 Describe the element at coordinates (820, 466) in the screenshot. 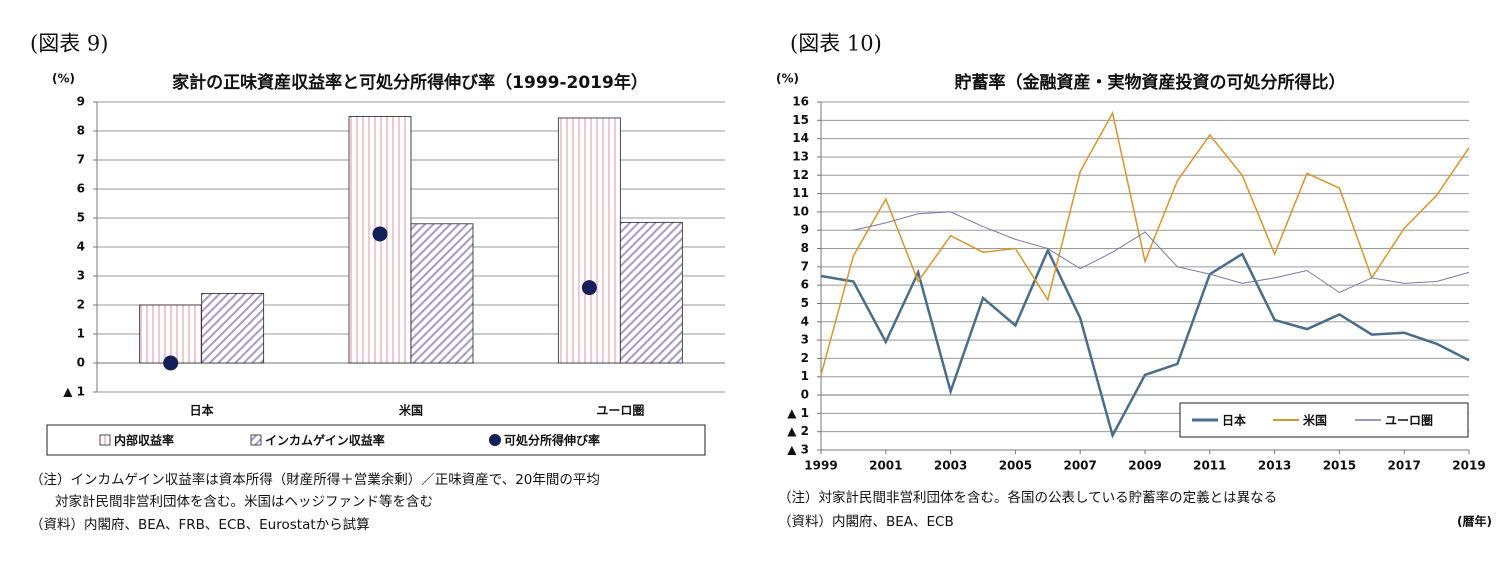

I see `x-tick-label: 1999` at that location.